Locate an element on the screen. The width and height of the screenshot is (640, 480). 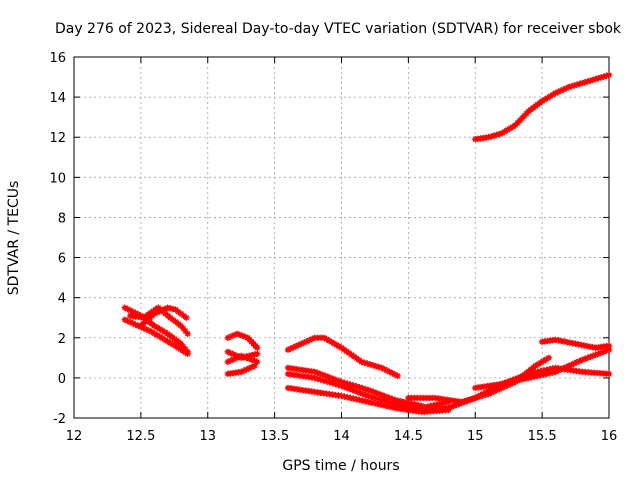
x-tick-label: 15.5 is located at coordinates (542, 436).